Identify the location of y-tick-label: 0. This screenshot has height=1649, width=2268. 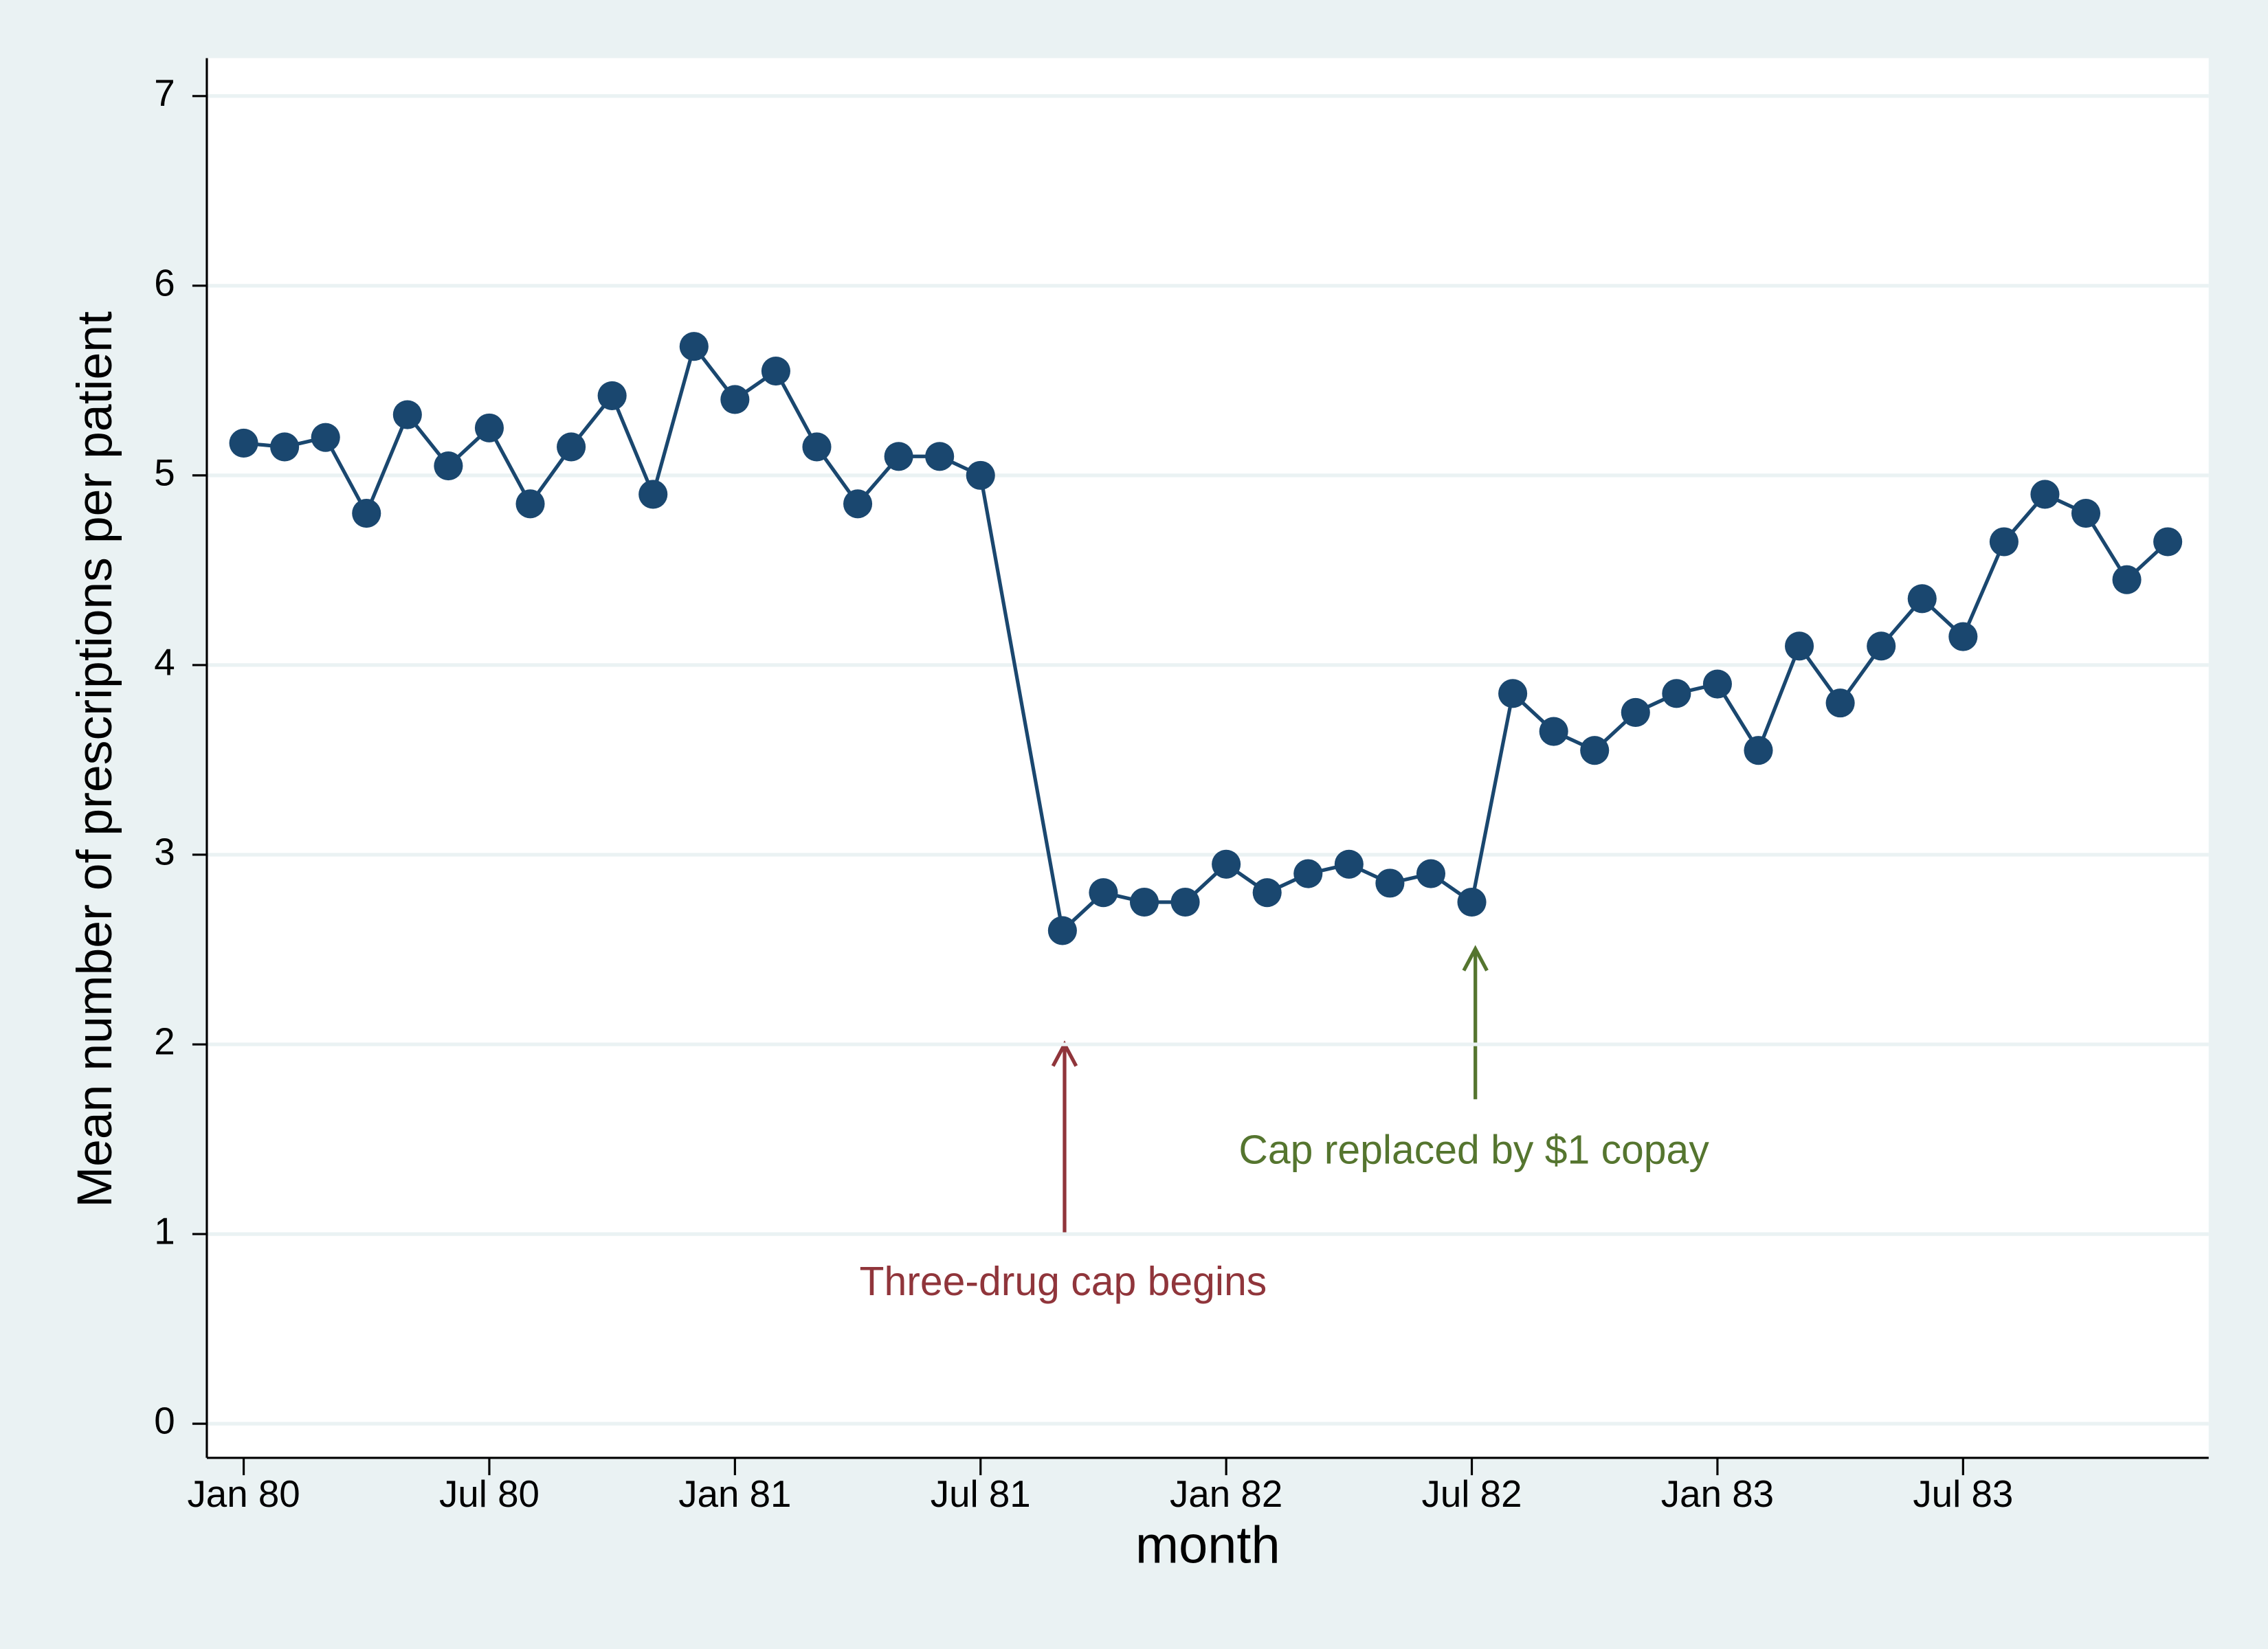
(164, 1421).